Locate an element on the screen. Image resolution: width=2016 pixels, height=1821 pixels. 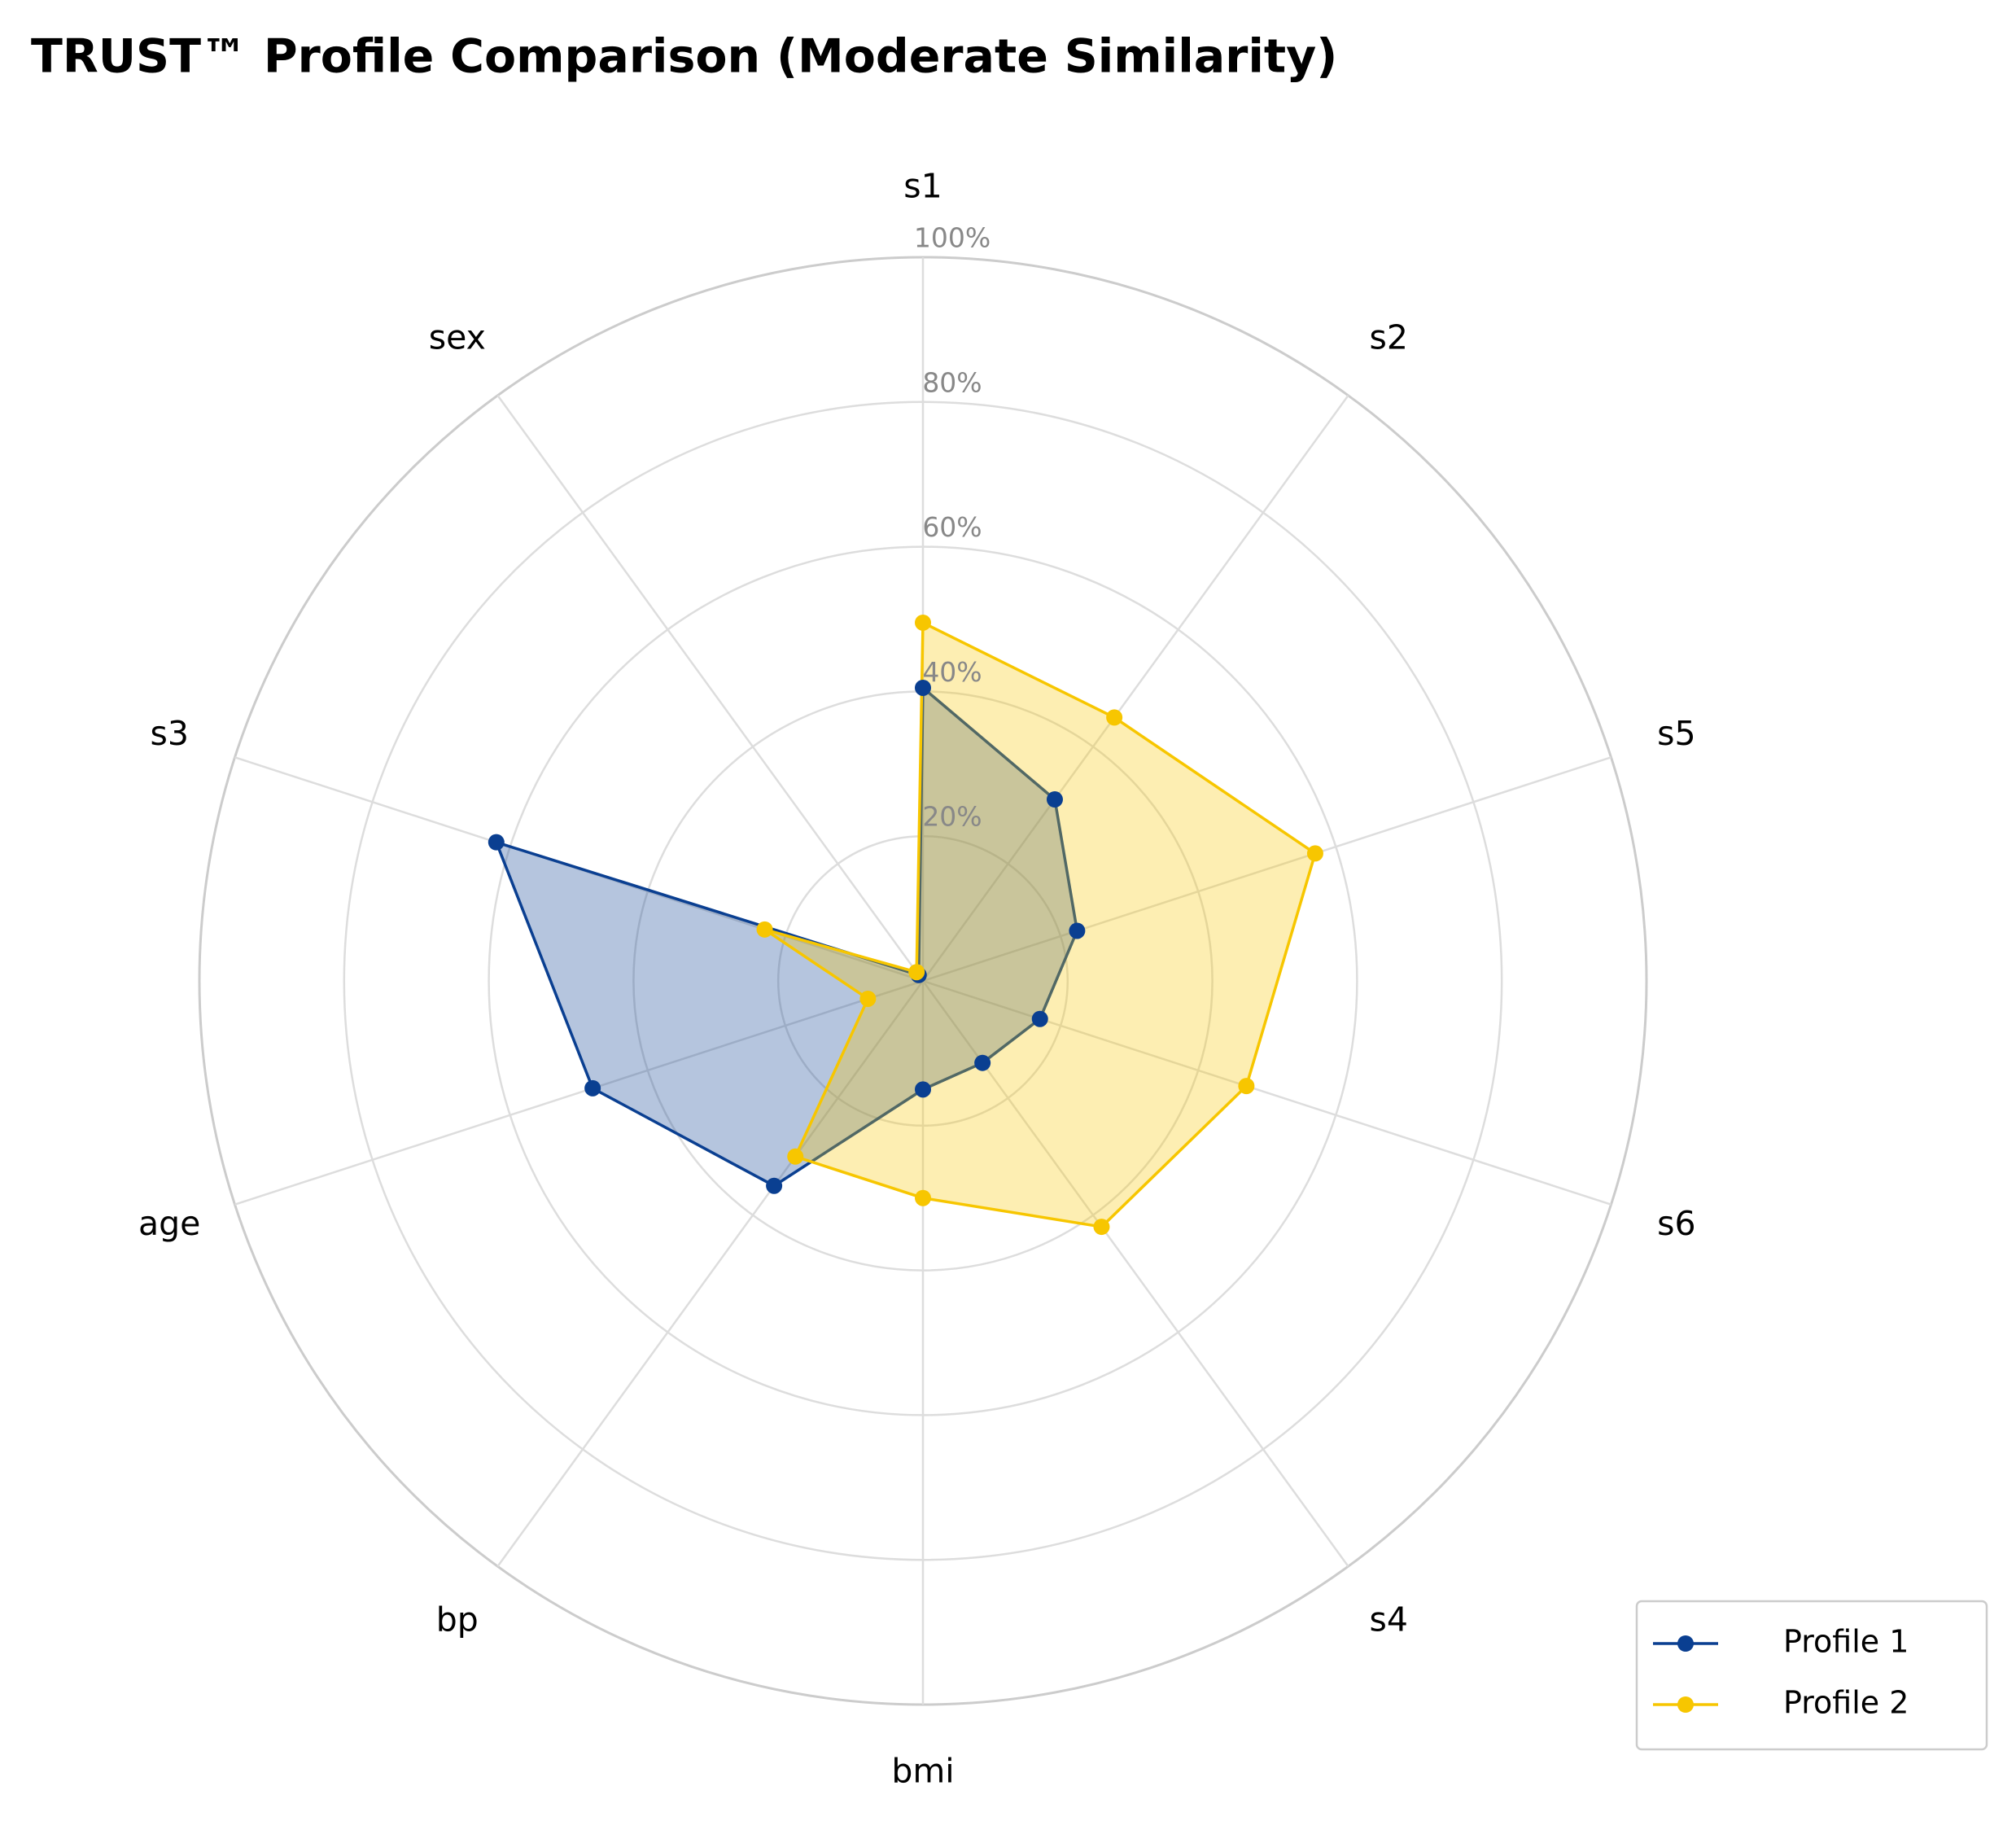
category-label: s1 is located at coordinates (922, 186).